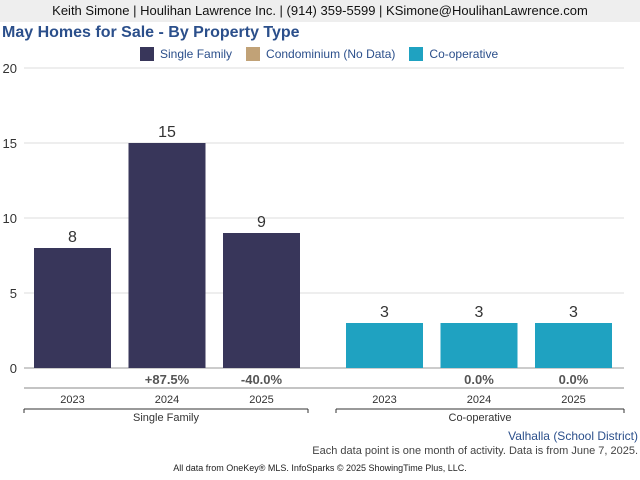 The width and height of the screenshot is (640, 480). Describe the element at coordinates (262, 379) in the screenshot. I see `change-label: -40.0%` at that location.